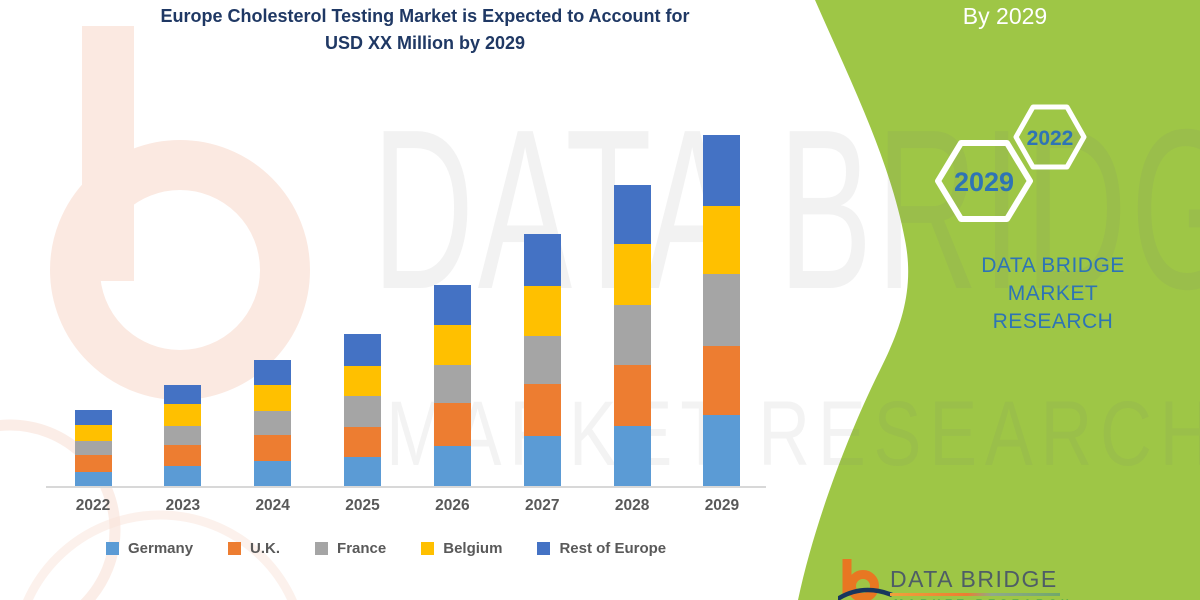 The width and height of the screenshot is (1200, 600). What do you see at coordinates (362, 548) in the screenshot?
I see `legend-label-france: France` at bounding box center [362, 548].